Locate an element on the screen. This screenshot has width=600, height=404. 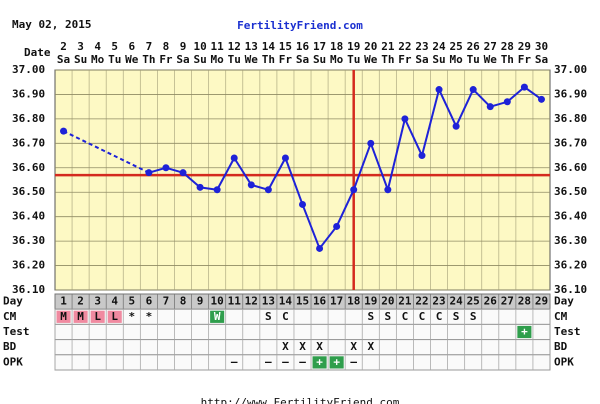
weekday: Tu is located at coordinates (473, 59).